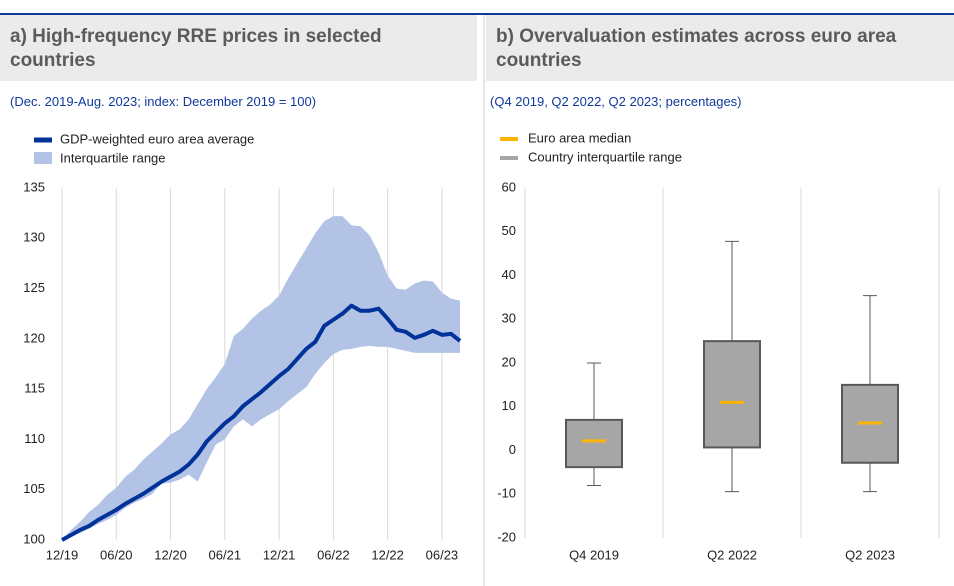 This screenshot has width=954, height=586. What do you see at coordinates (509, 230) in the screenshot?
I see `y-tick-label: 50` at bounding box center [509, 230].